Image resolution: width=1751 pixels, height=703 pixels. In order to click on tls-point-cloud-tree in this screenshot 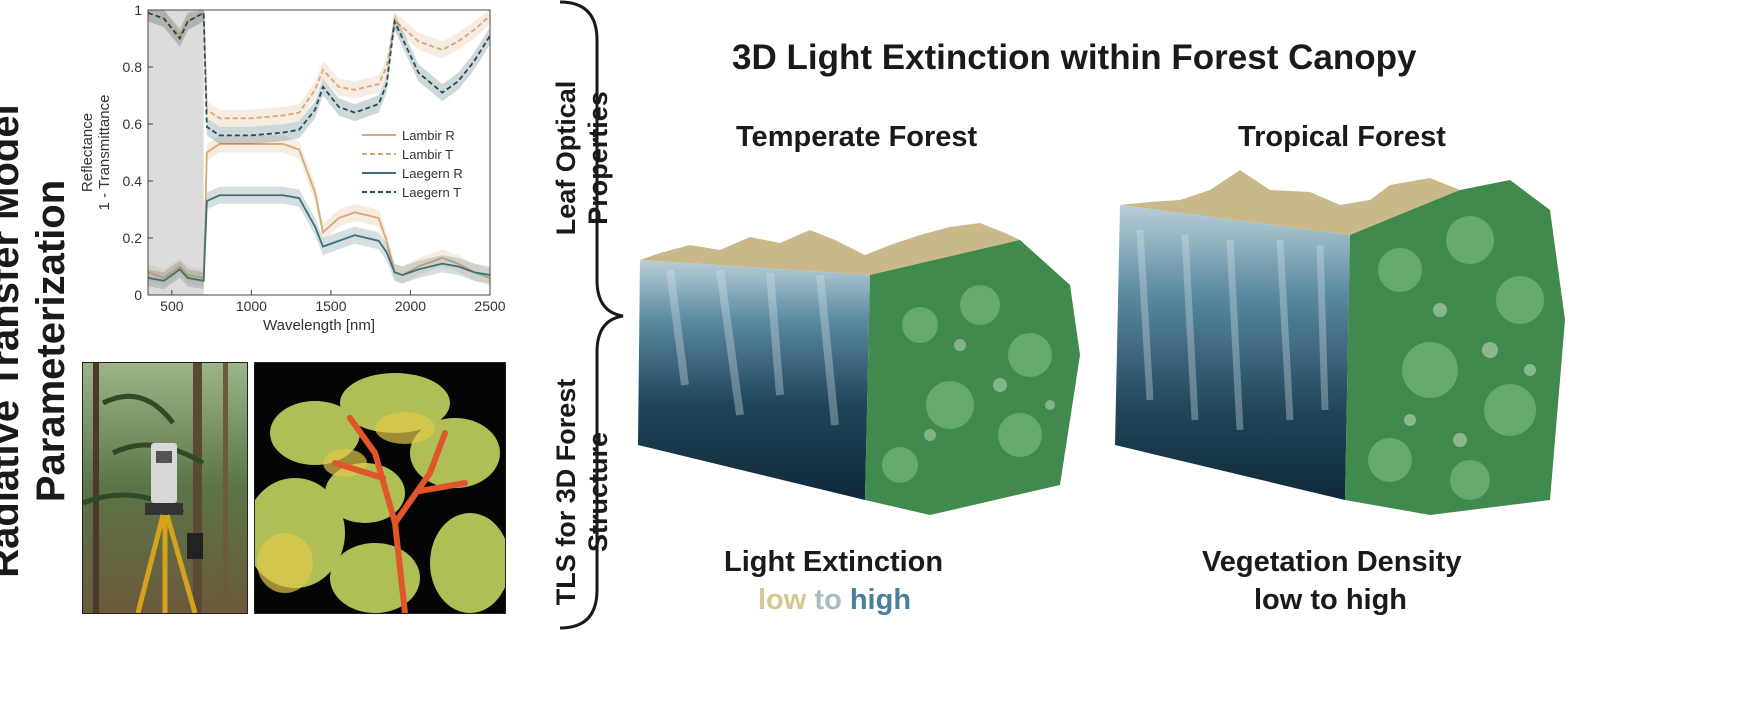, I will do `click(380, 488)`.